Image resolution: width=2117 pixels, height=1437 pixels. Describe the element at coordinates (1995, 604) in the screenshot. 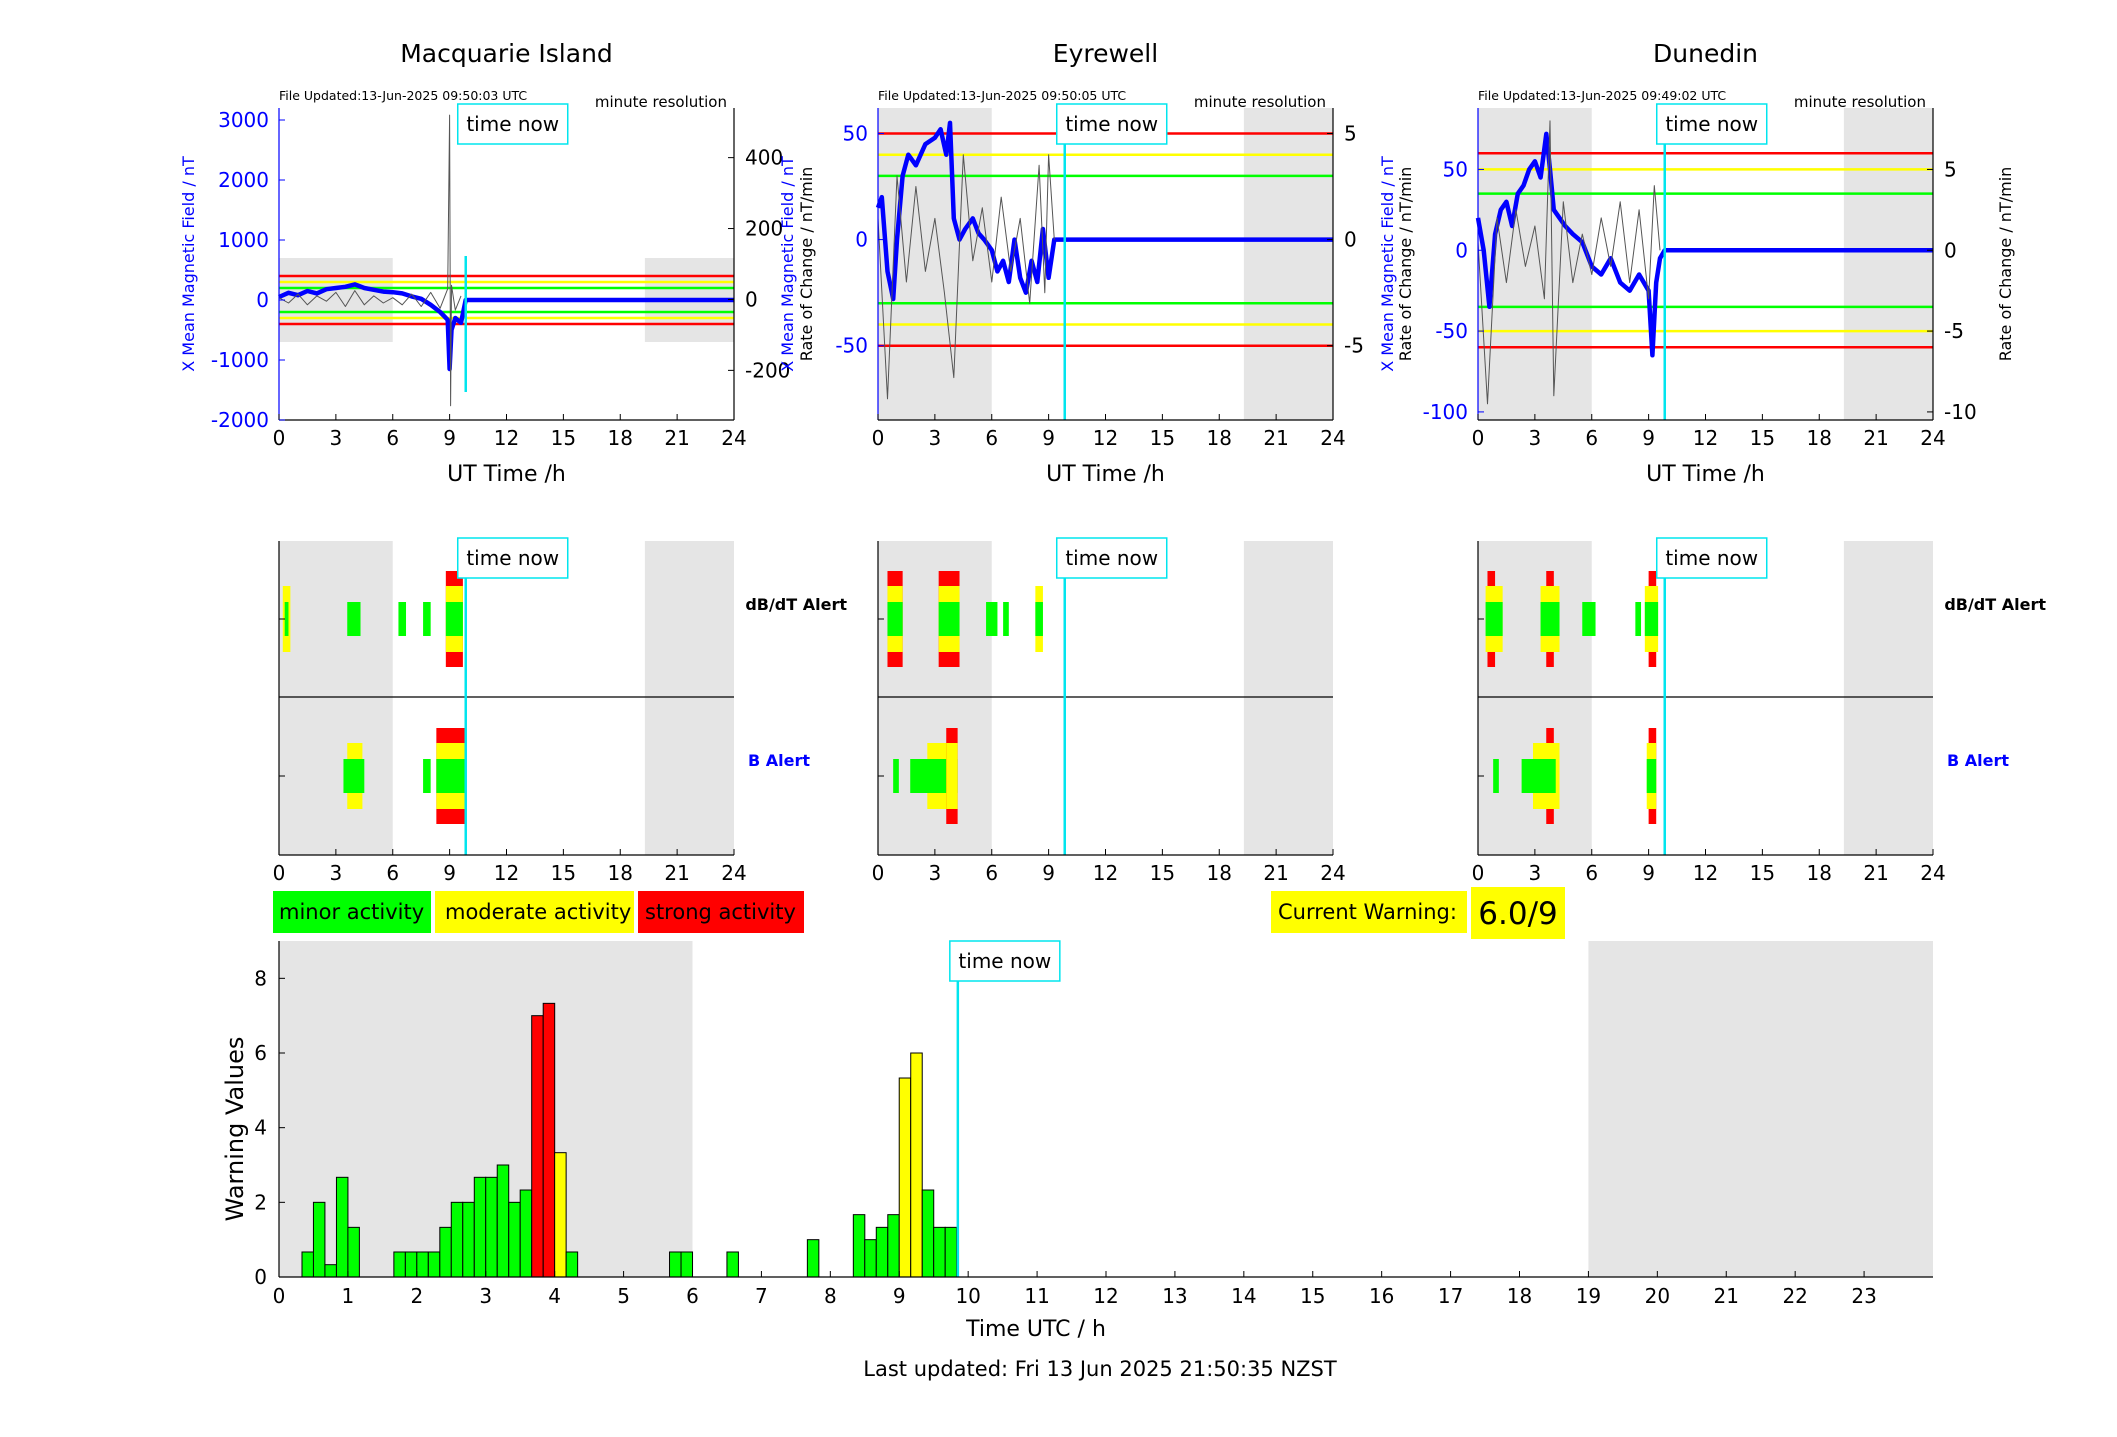

I see `dbdt-alert-label: dB/dT Alert` at that location.